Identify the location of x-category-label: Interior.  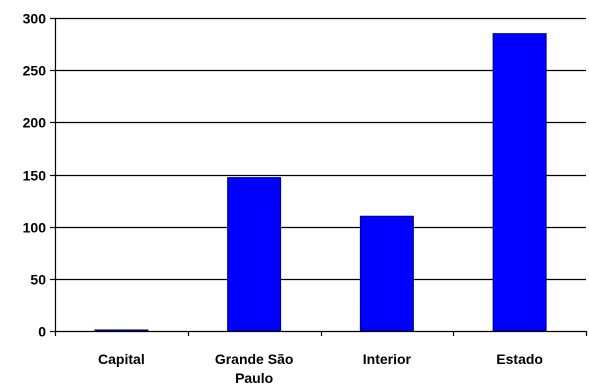
(387, 359).